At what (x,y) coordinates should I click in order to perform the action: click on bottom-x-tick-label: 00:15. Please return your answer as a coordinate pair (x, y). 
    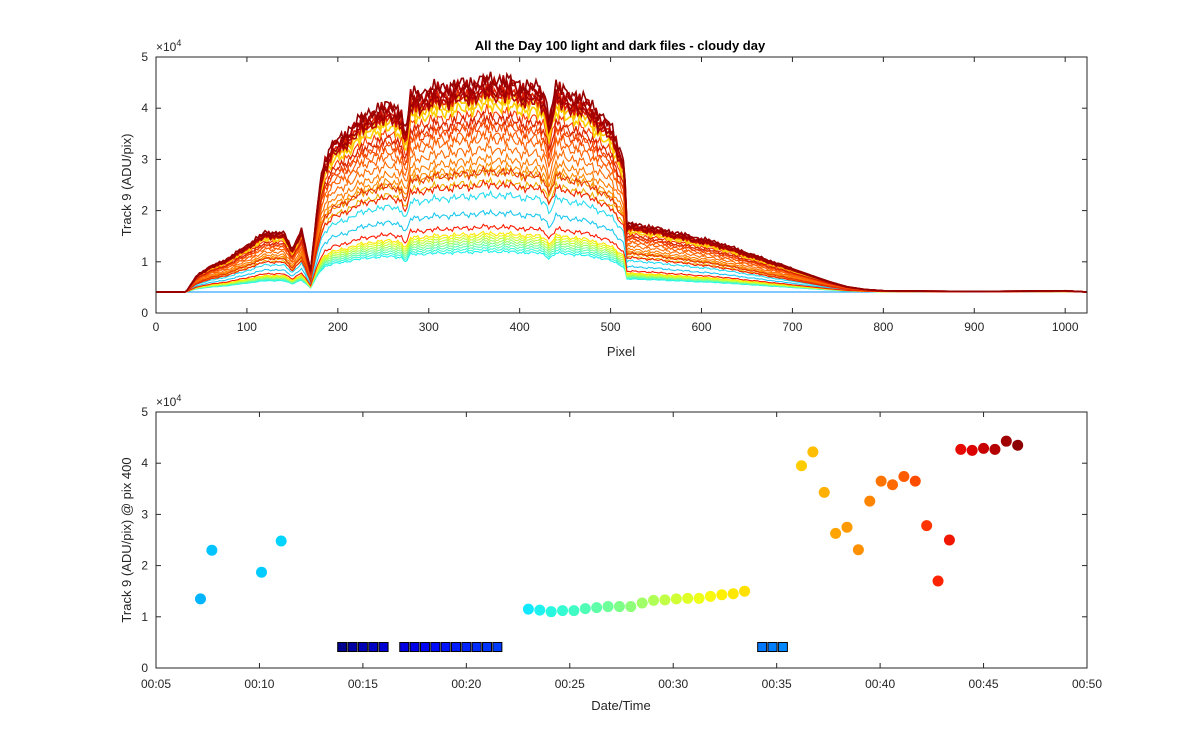
    Looking at the image, I should click on (363, 684).